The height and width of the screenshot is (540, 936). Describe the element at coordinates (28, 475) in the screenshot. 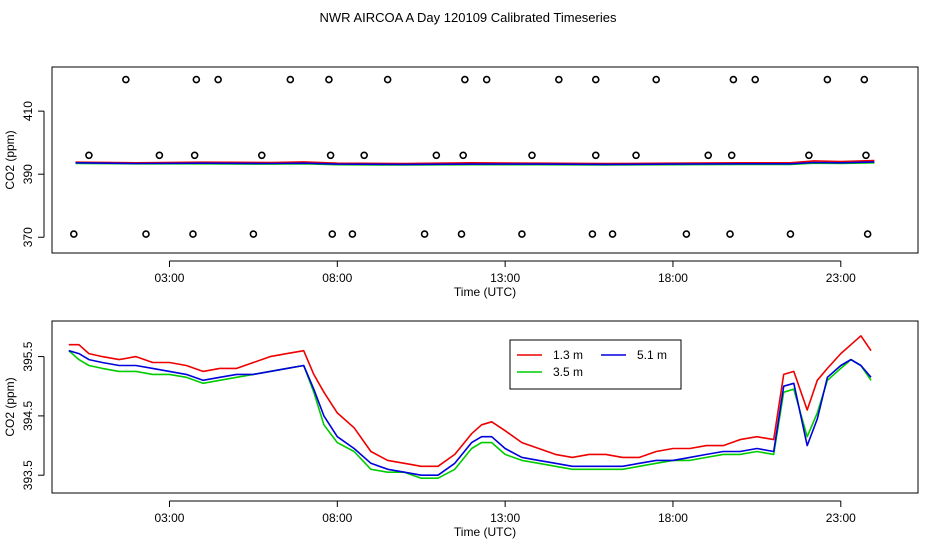

I see `bottom-y-tick-label: 393.5` at that location.